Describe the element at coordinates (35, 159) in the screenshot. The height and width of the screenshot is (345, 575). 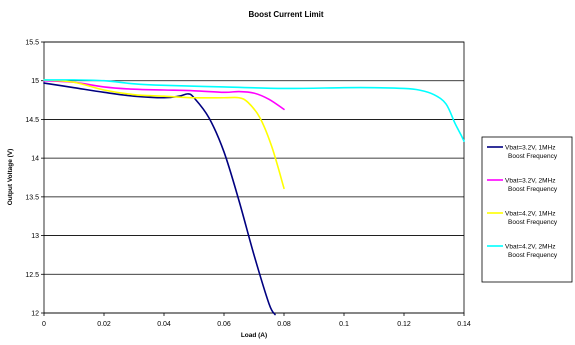
I see `y-tick-label: 14` at that location.